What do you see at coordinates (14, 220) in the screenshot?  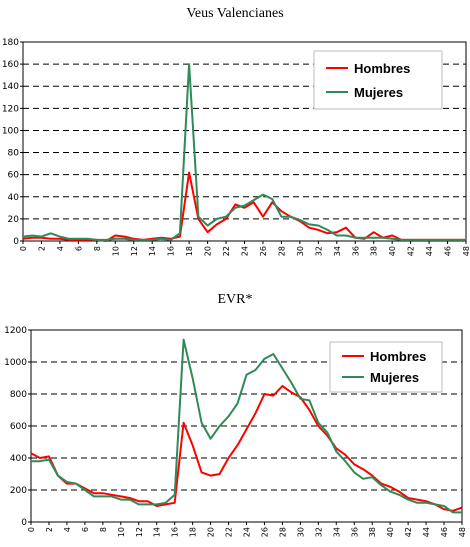 I see `y-tick-label: 20` at bounding box center [14, 220].